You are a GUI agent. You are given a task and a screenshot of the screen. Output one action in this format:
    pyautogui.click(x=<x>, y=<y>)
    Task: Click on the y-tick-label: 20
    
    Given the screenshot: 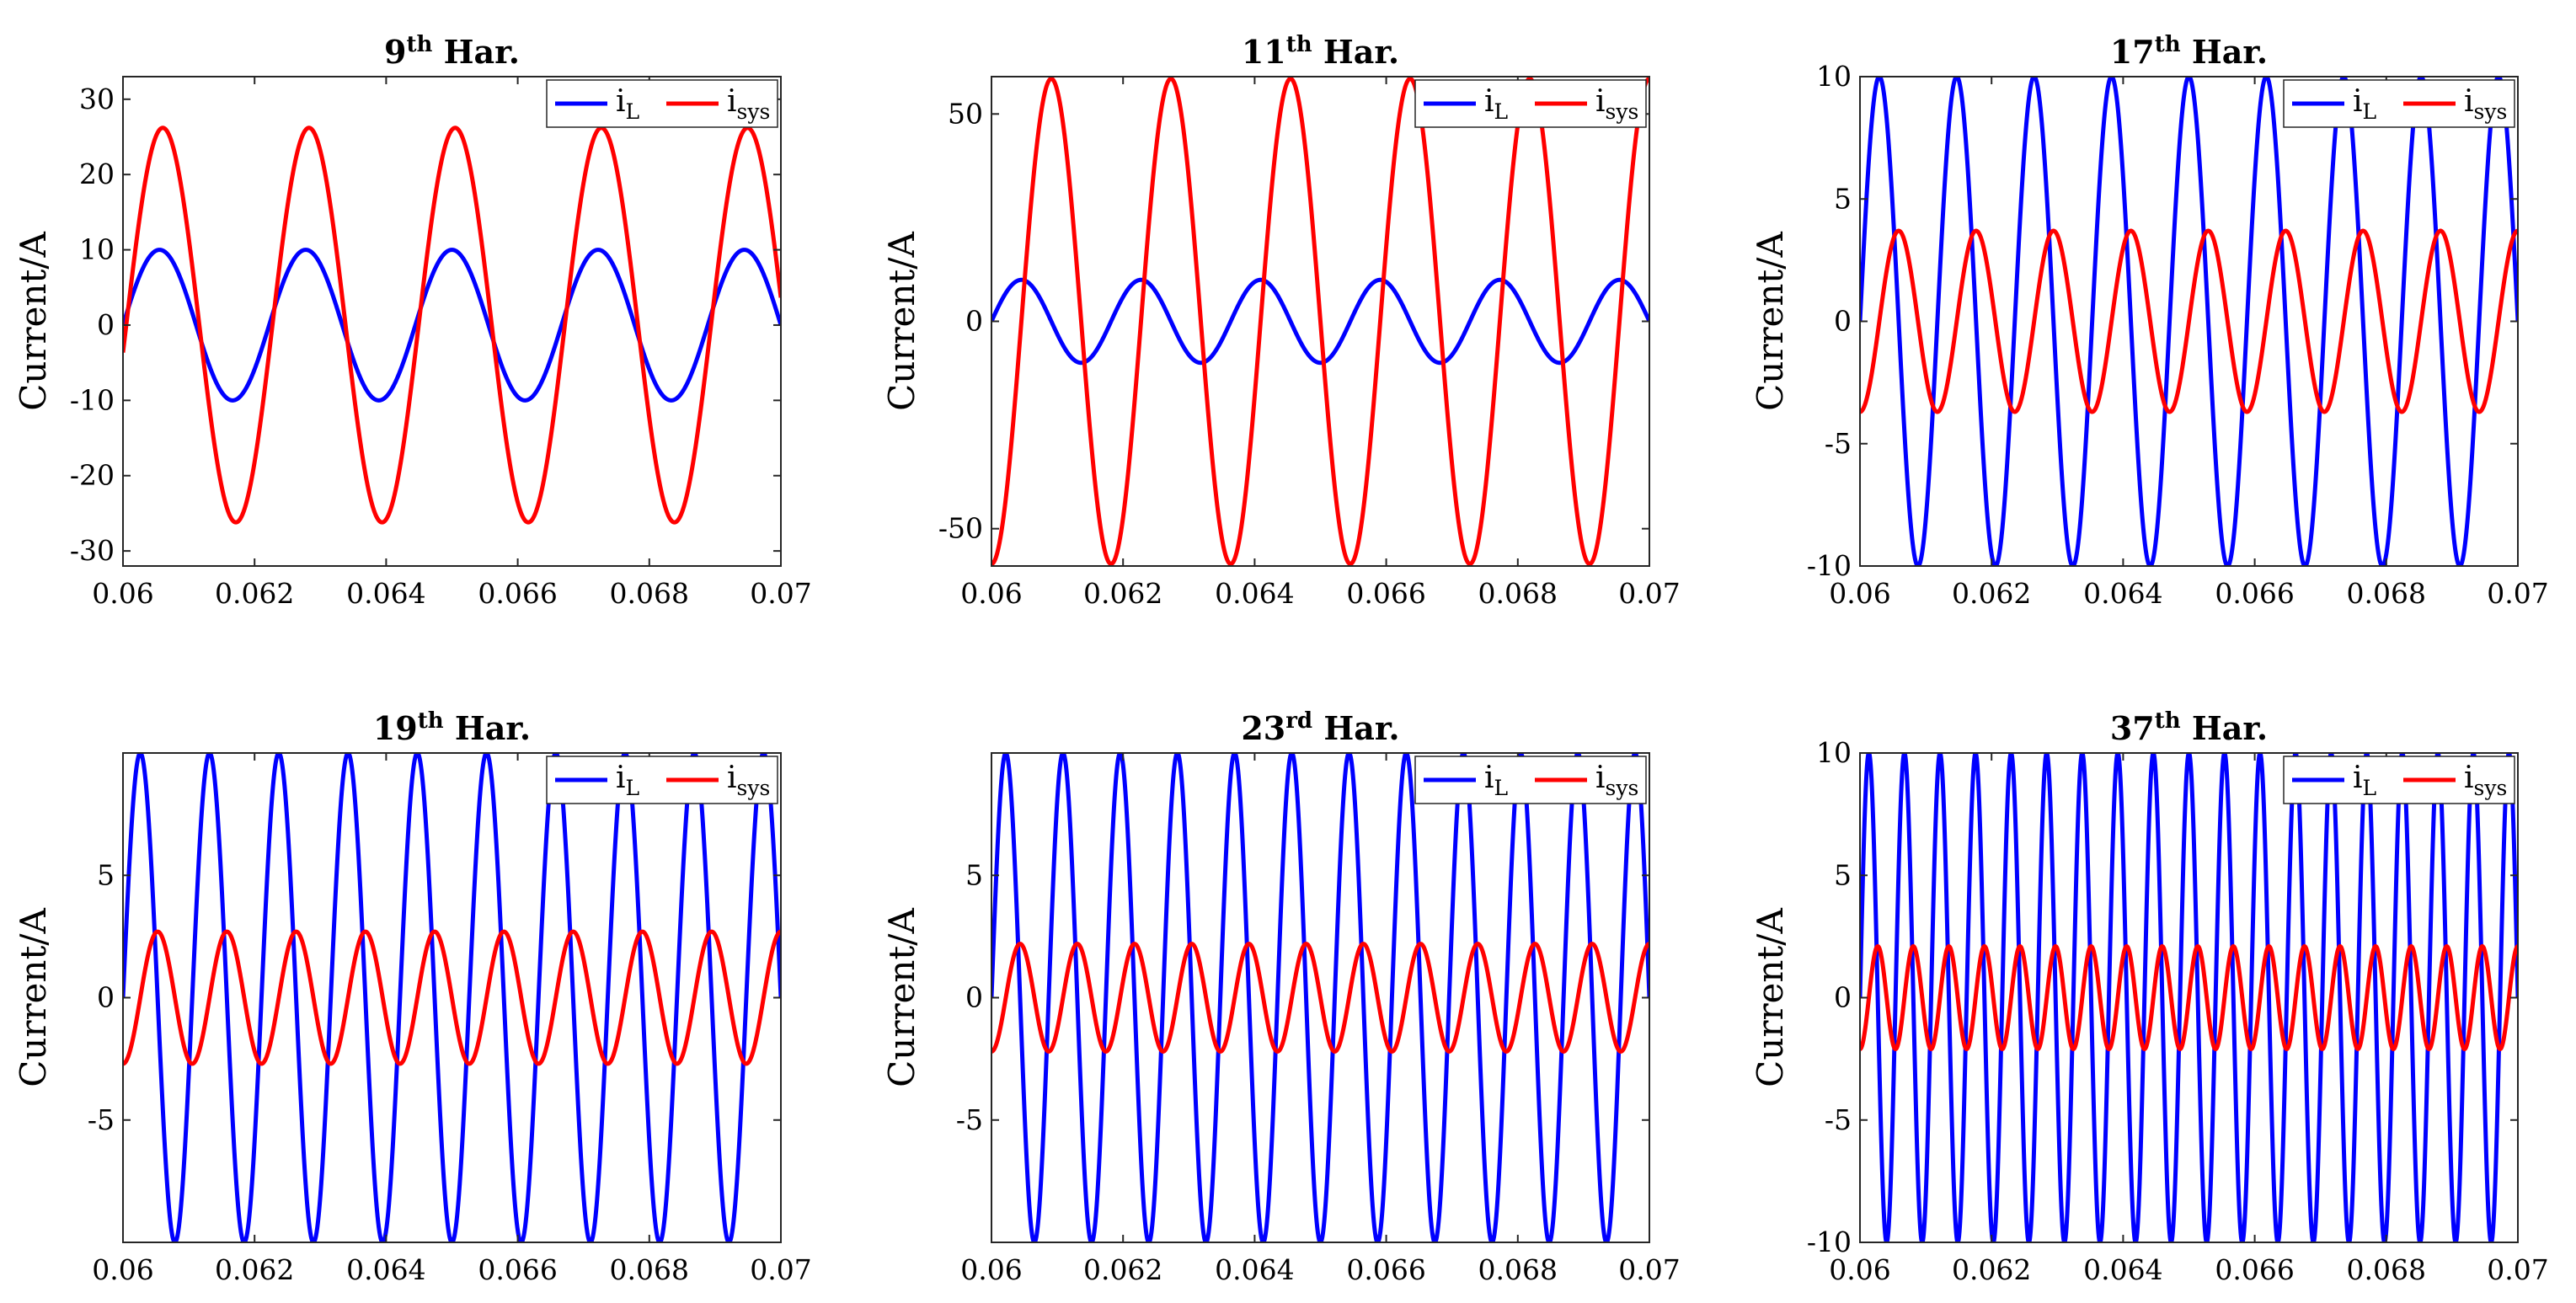 What is the action you would take?
    pyautogui.click(x=97, y=174)
    